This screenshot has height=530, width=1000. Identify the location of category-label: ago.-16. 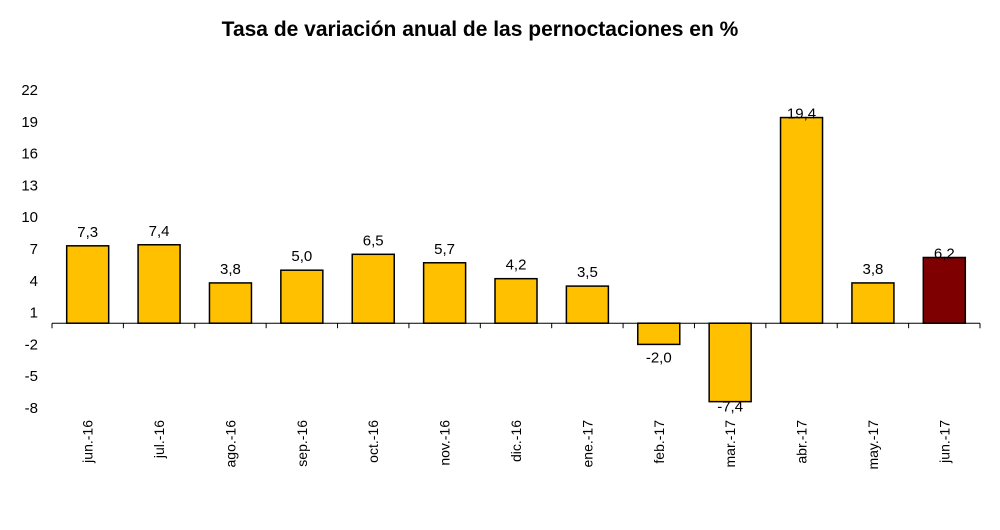
(230, 444).